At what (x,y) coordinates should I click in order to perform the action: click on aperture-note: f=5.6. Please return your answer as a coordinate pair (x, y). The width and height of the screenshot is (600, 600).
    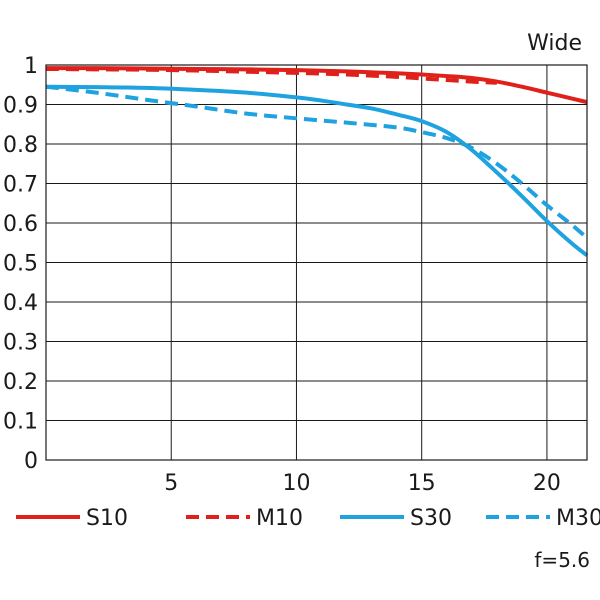
    Looking at the image, I should click on (562, 560).